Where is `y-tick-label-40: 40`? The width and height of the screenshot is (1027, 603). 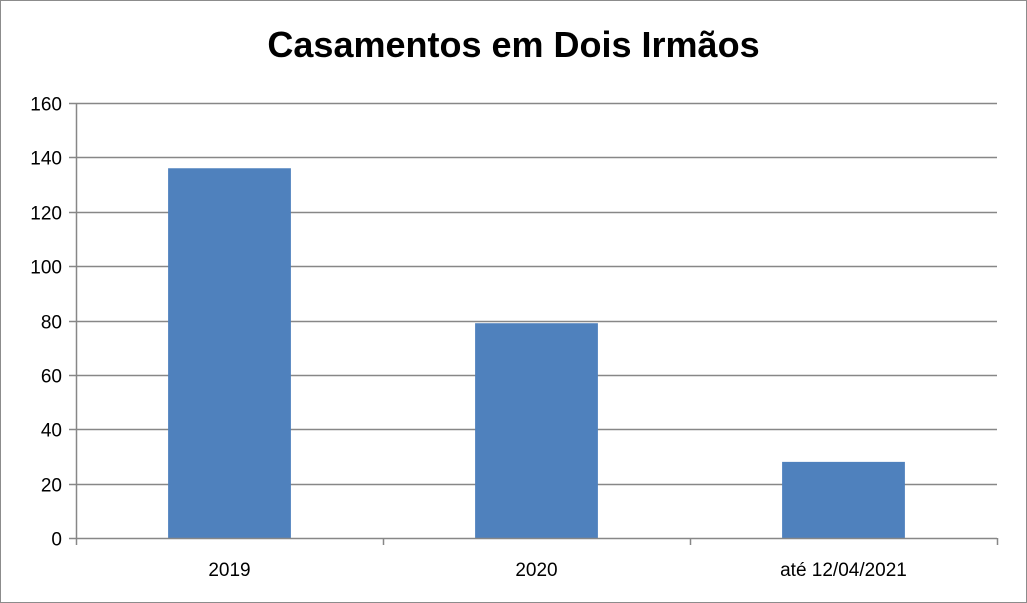 y-tick-label-40: 40 is located at coordinates (51, 431).